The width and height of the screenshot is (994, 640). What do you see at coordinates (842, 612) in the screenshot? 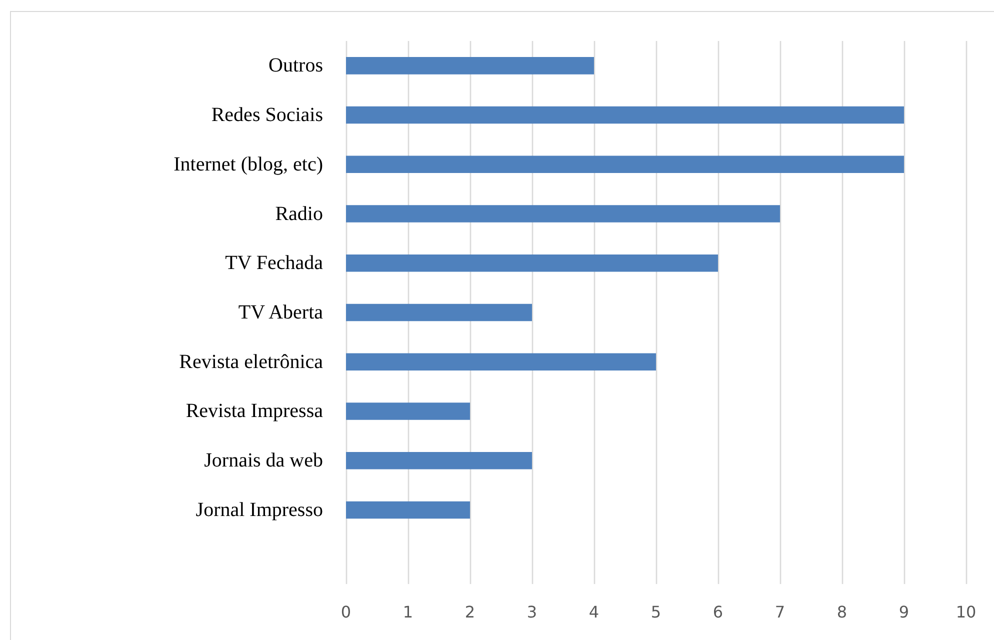
I see `x-tick-label: 8` at bounding box center [842, 612].